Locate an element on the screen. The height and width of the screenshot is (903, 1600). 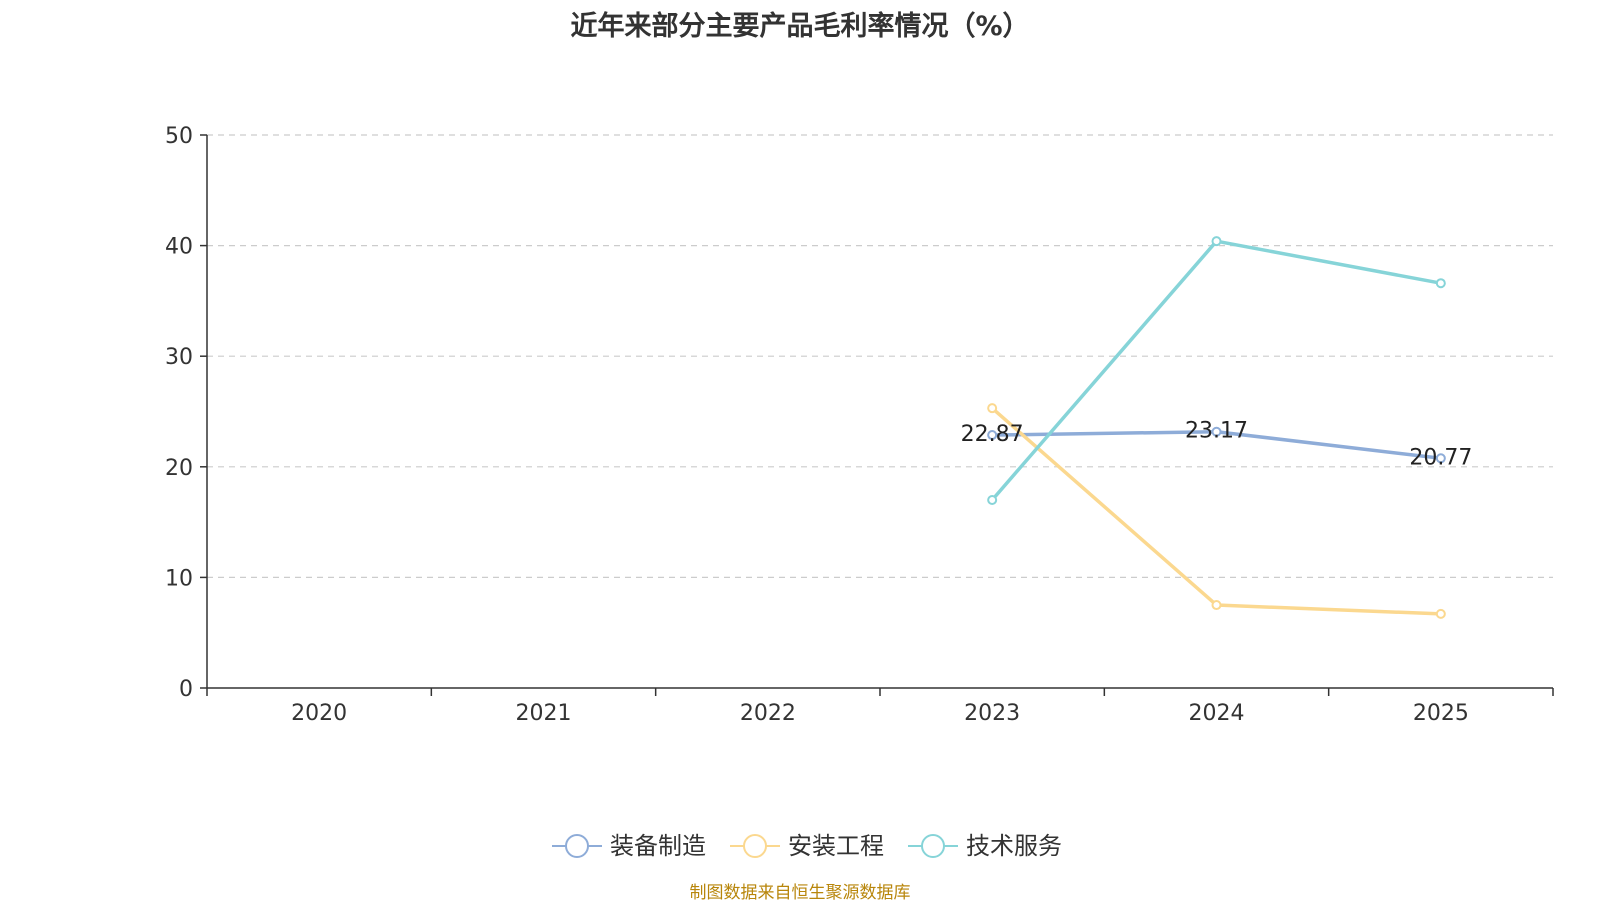
y-tick-label: 50 is located at coordinates (179, 136).